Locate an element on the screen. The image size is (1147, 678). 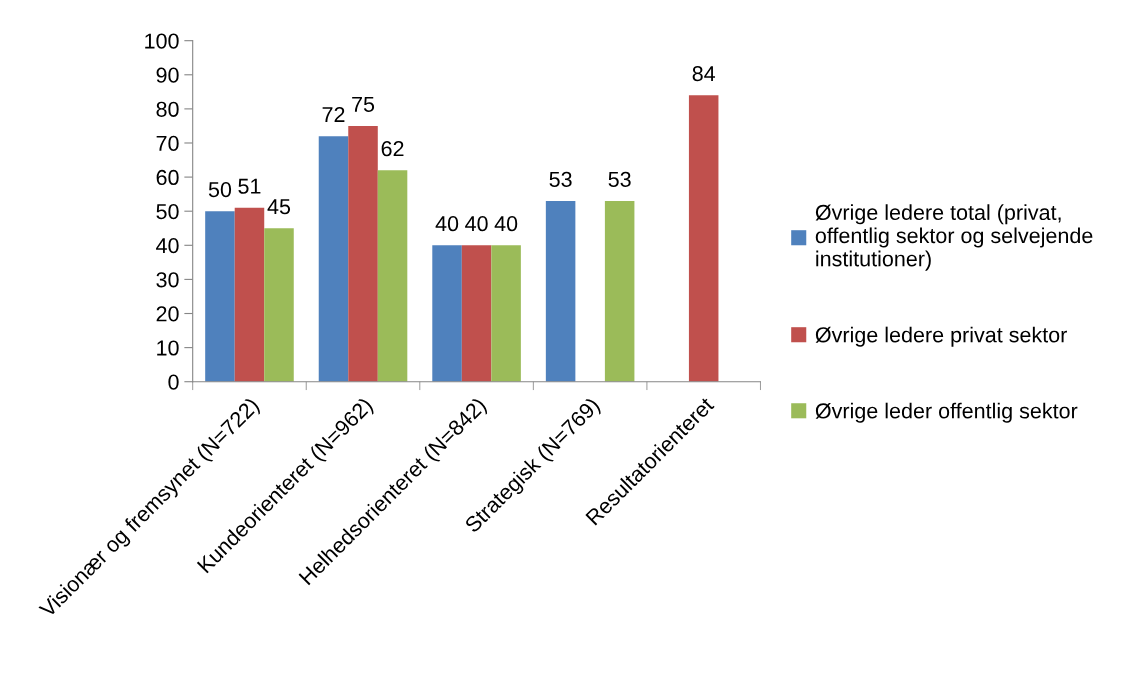
y-tick-label: 30 is located at coordinates (167, 280).